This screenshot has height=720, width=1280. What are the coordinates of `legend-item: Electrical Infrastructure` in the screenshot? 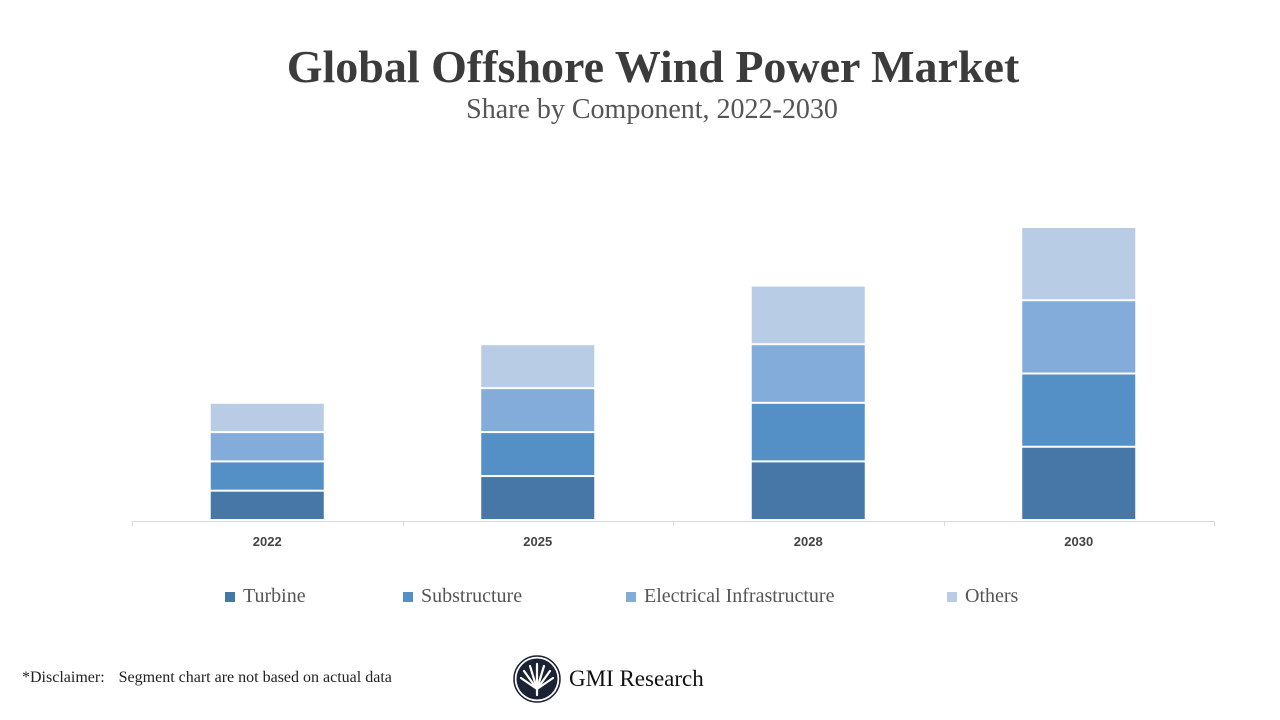 It's located at (730, 596).